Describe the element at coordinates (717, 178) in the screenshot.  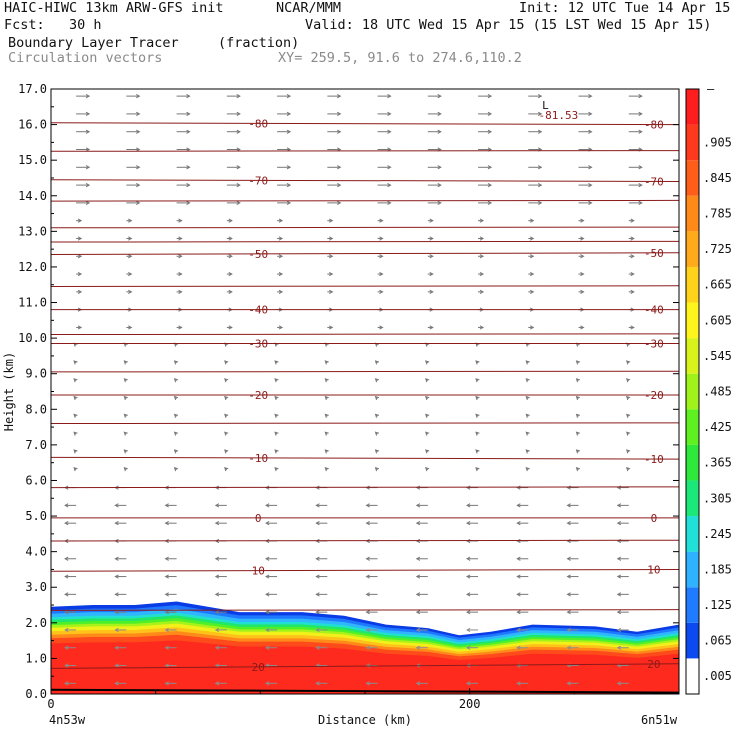
I see `colorbar-label: .845` at that location.